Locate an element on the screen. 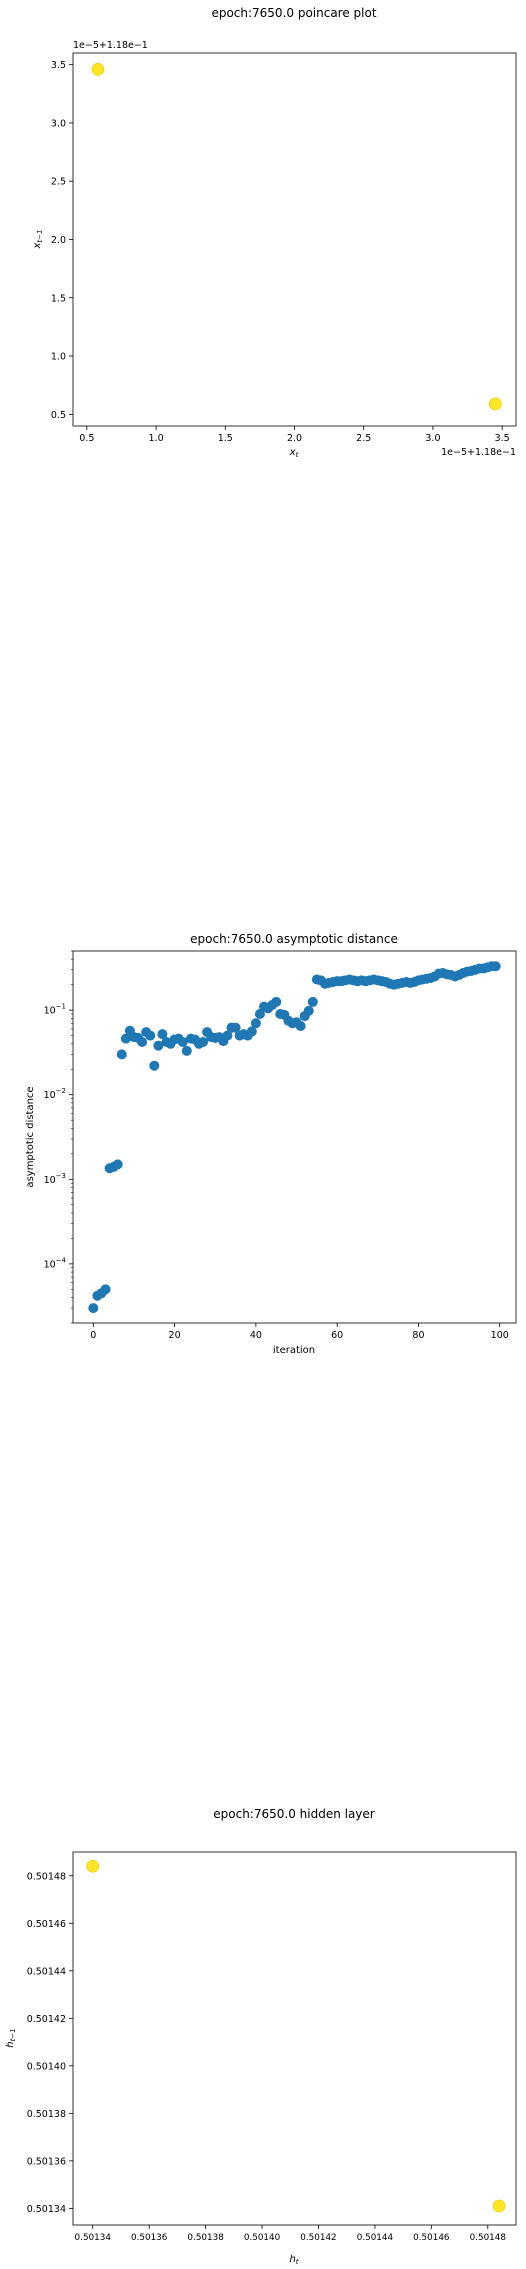  poincare-x-tick-label: 3.5 is located at coordinates (502, 438).